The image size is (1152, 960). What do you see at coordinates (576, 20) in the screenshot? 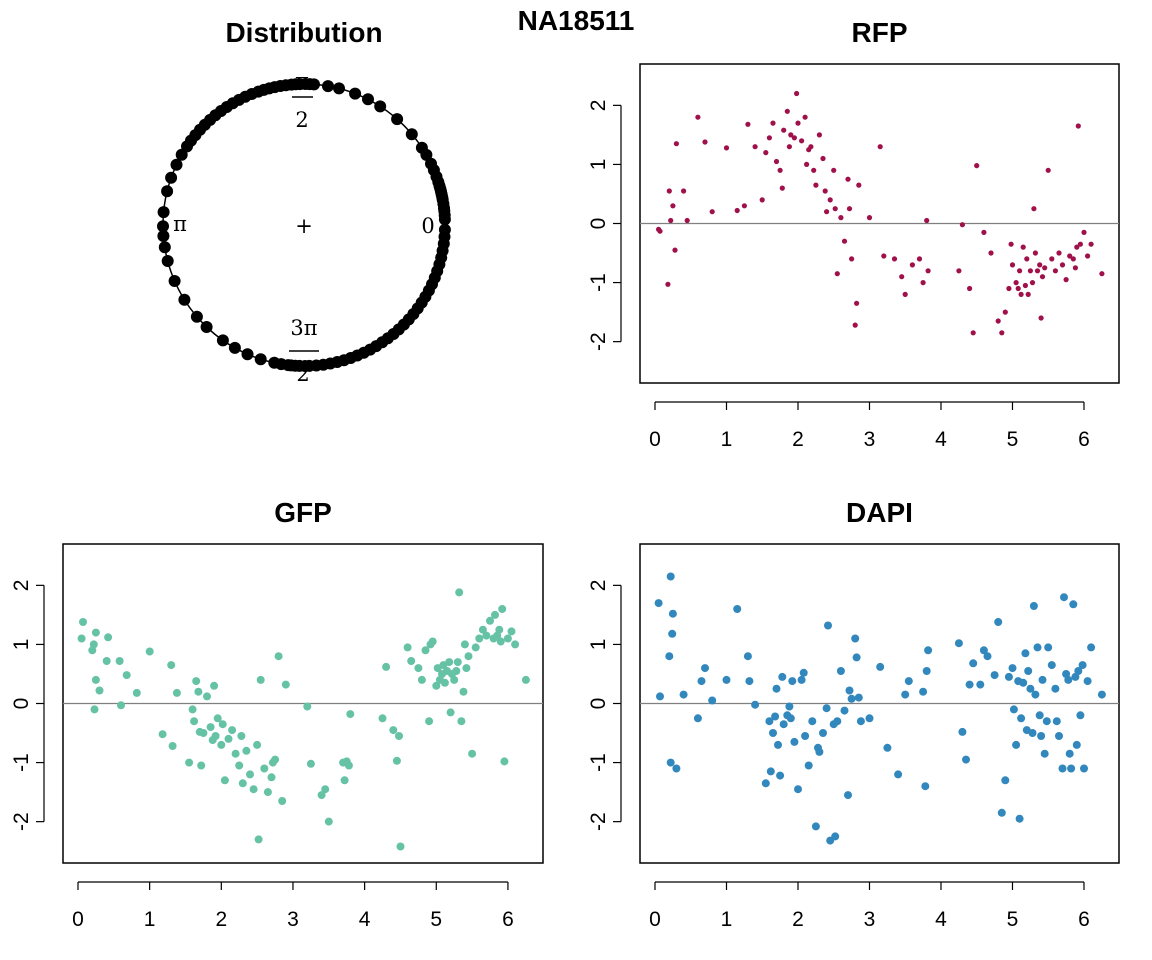
I see `figure-main-title: NA18511` at bounding box center [576, 20].